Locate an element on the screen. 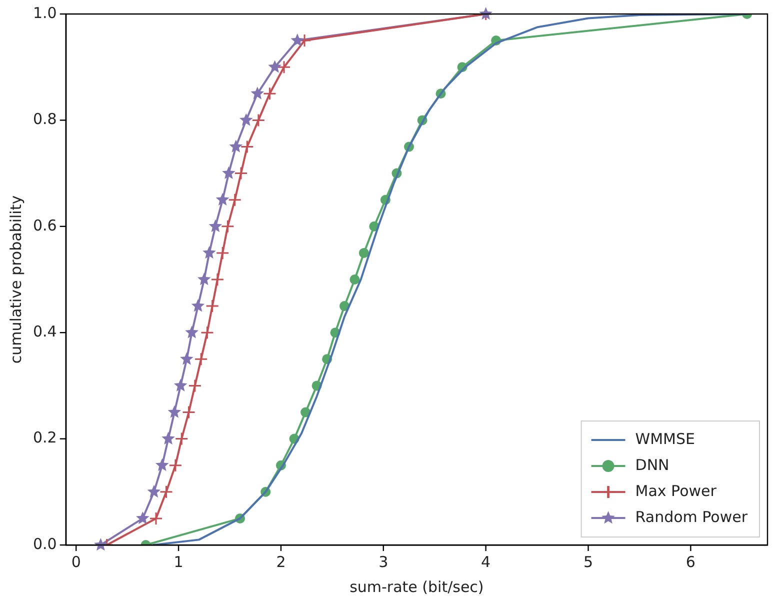  x-tick-label: 1 is located at coordinates (179, 561).